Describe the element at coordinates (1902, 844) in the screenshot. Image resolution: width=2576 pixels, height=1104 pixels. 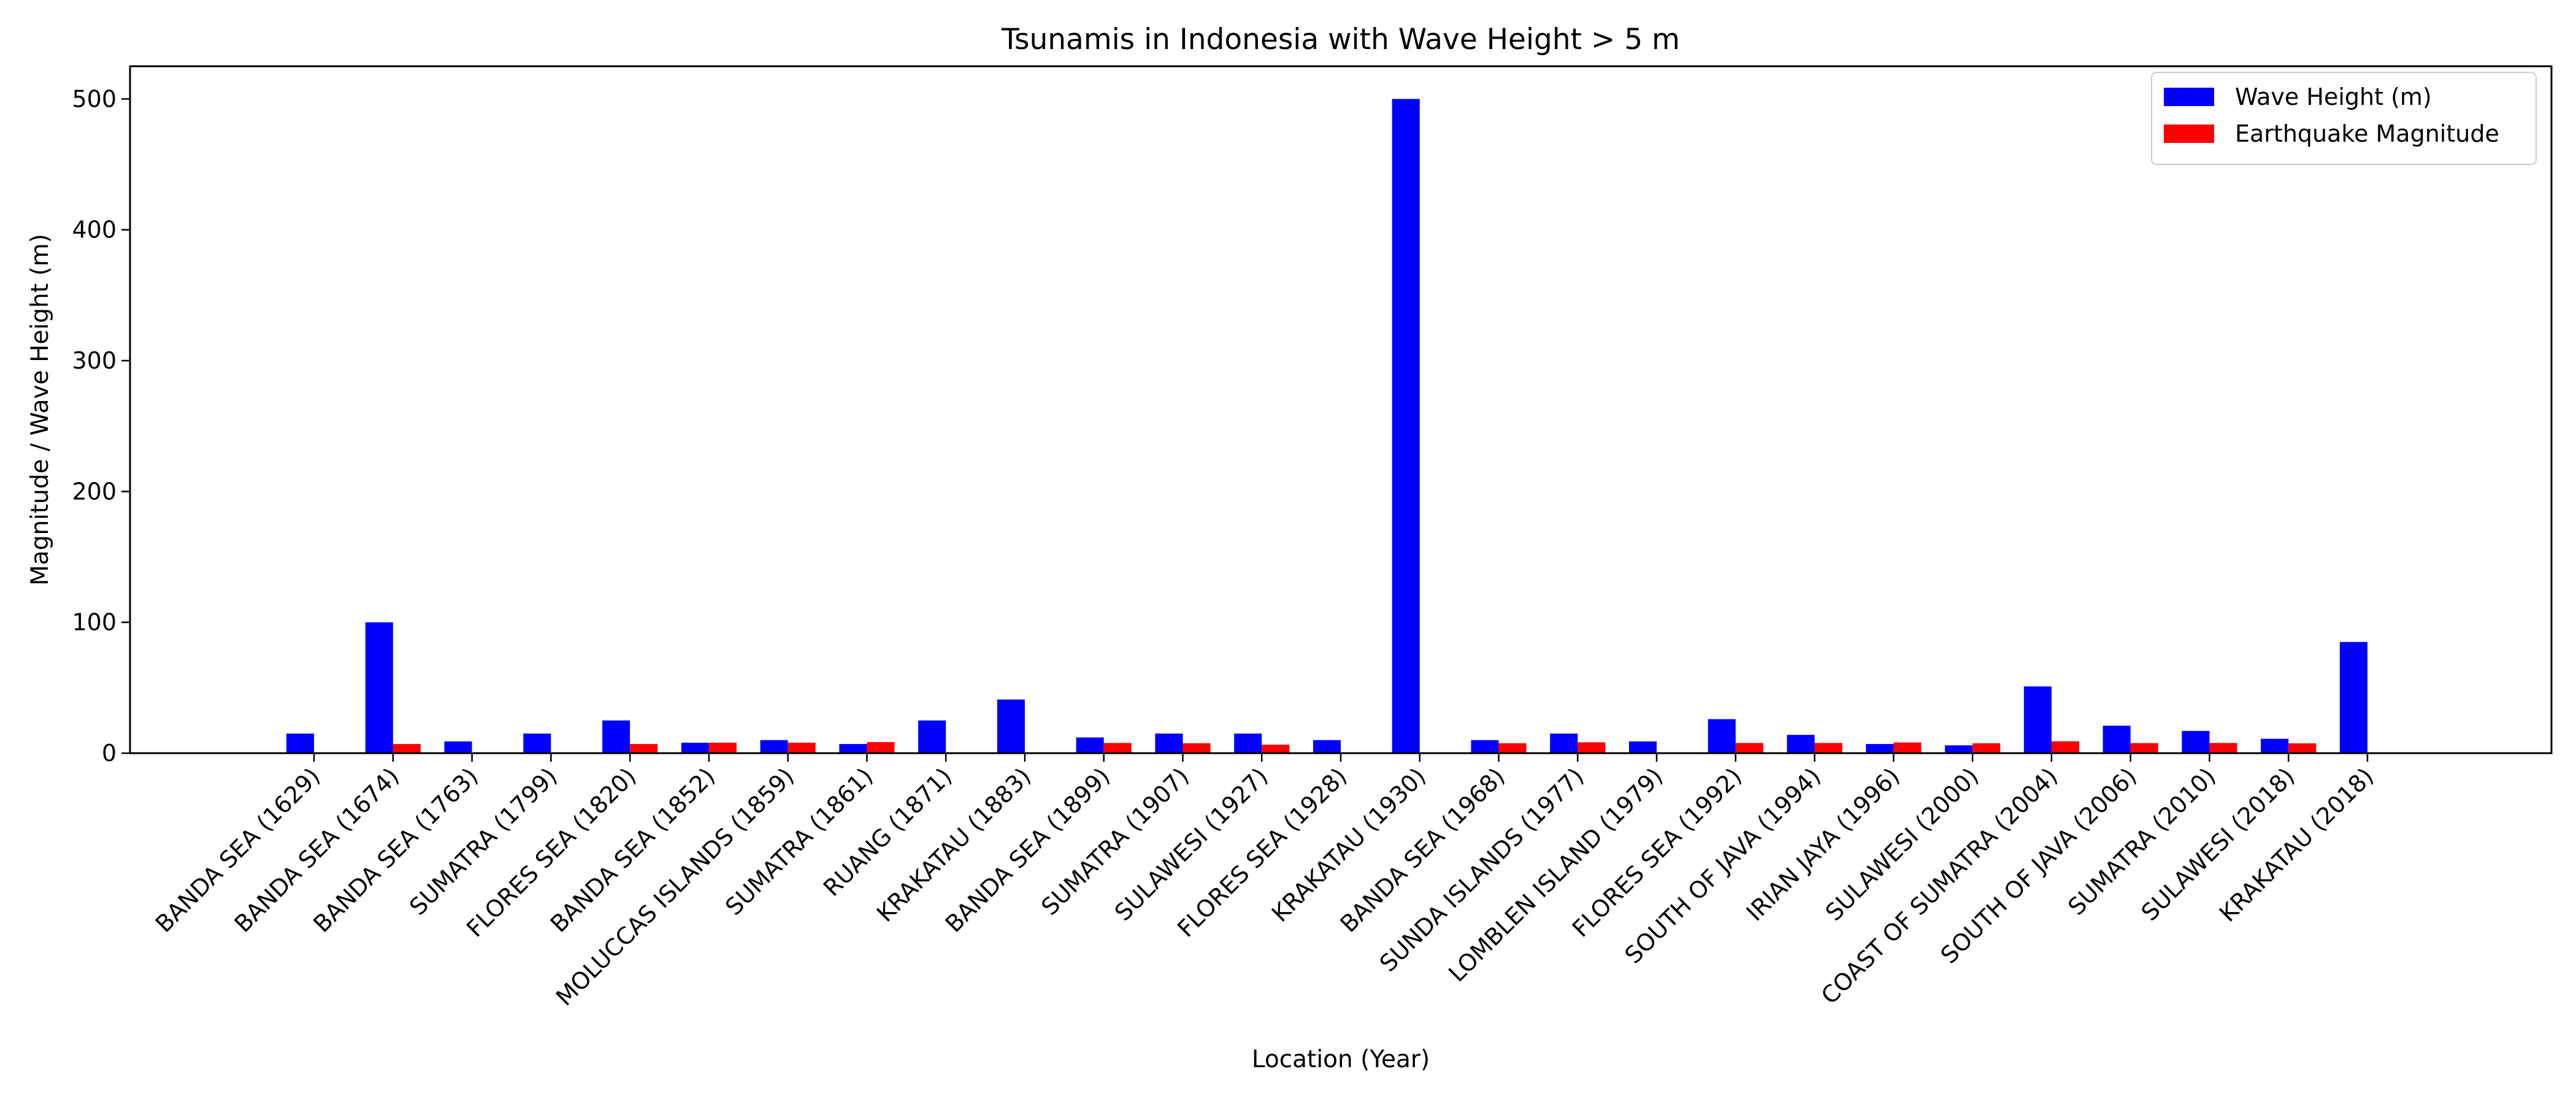
I see `x-tick-label: SULAWESI (2000)` at that location.